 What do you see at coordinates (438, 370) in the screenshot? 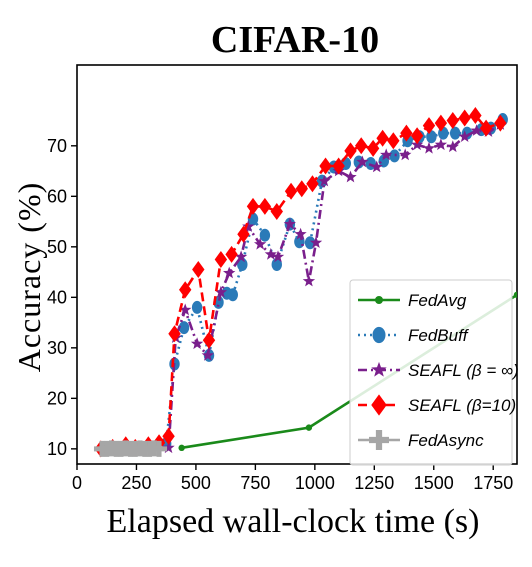
I see `legend-entry: SEAFL (β = ∞)` at bounding box center [438, 370].